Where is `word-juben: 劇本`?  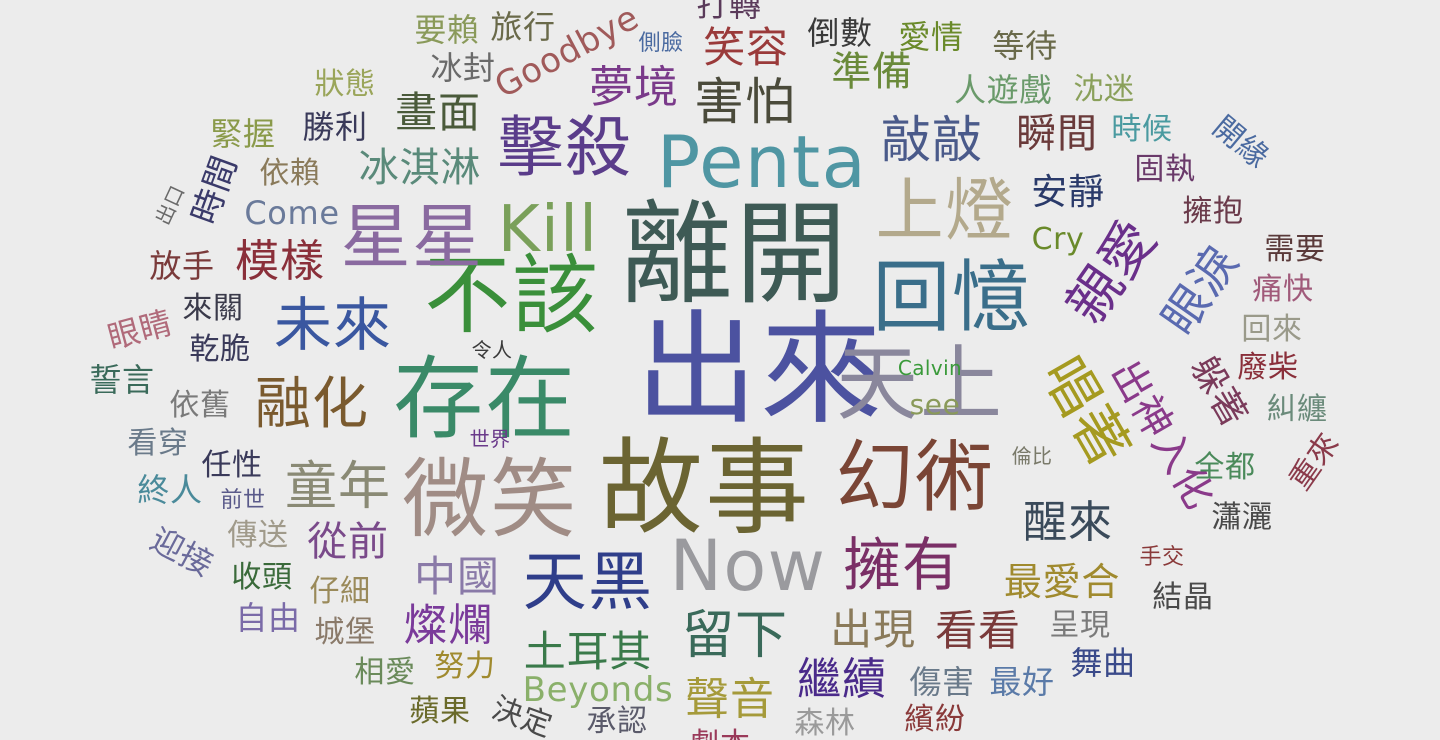 word-juben: 劇本 is located at coordinates (719, 735).